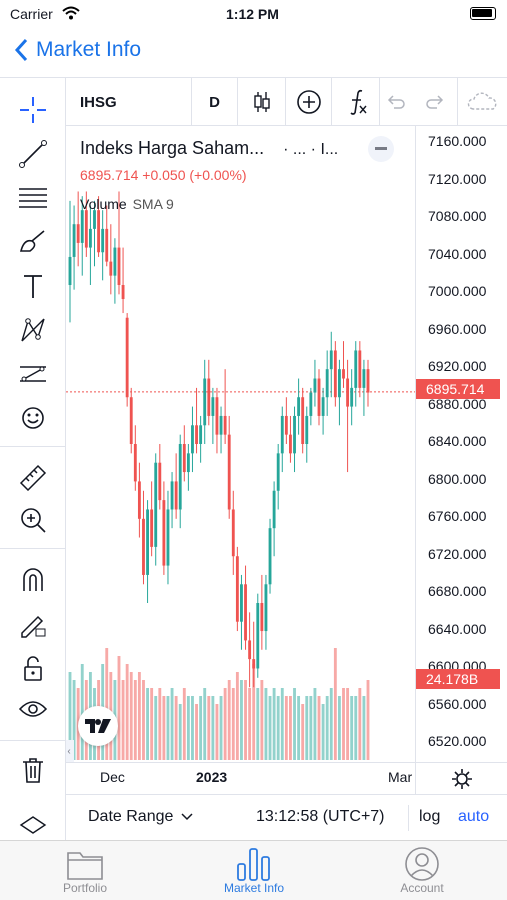 This screenshot has height=900, width=507. What do you see at coordinates (98, 726) in the screenshot?
I see `tradingview-logo` at bounding box center [98, 726].